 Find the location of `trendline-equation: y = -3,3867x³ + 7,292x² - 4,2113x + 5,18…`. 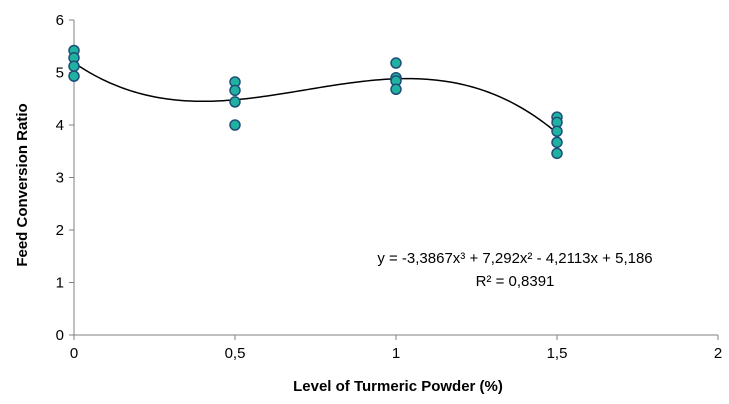

trendline-equation: y = -3,3867x³ + 7,292x² - 4,2113x + 5,18… is located at coordinates (514, 258).